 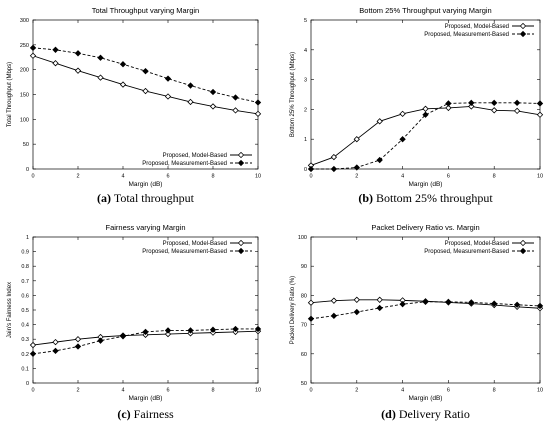 I want to click on y-axis-label: Packet Delivery Ratio (%), so click(x=293, y=310).